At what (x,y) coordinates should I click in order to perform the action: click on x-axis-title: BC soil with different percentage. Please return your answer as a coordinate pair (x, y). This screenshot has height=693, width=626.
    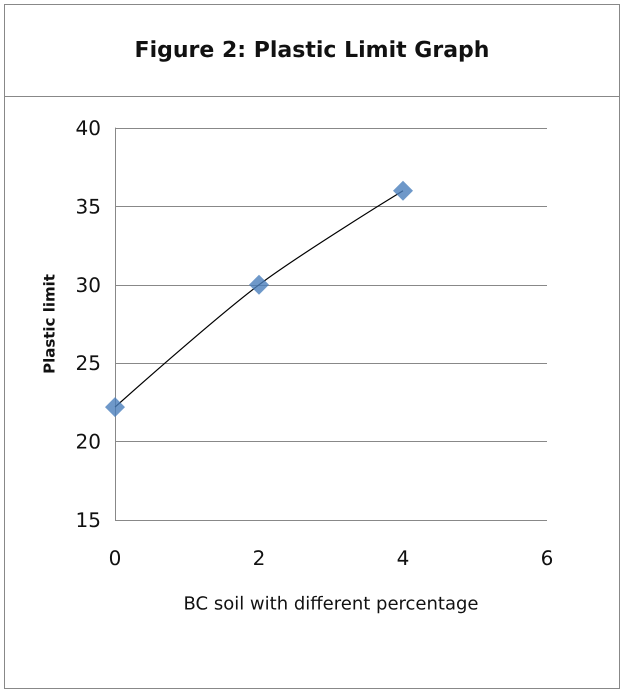
    Looking at the image, I should click on (331, 604).